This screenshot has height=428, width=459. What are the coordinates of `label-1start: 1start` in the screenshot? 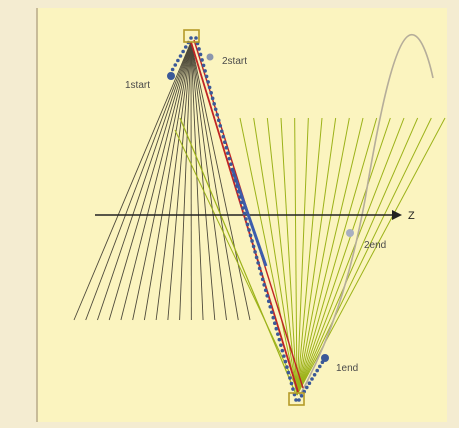 It's located at (137, 85).